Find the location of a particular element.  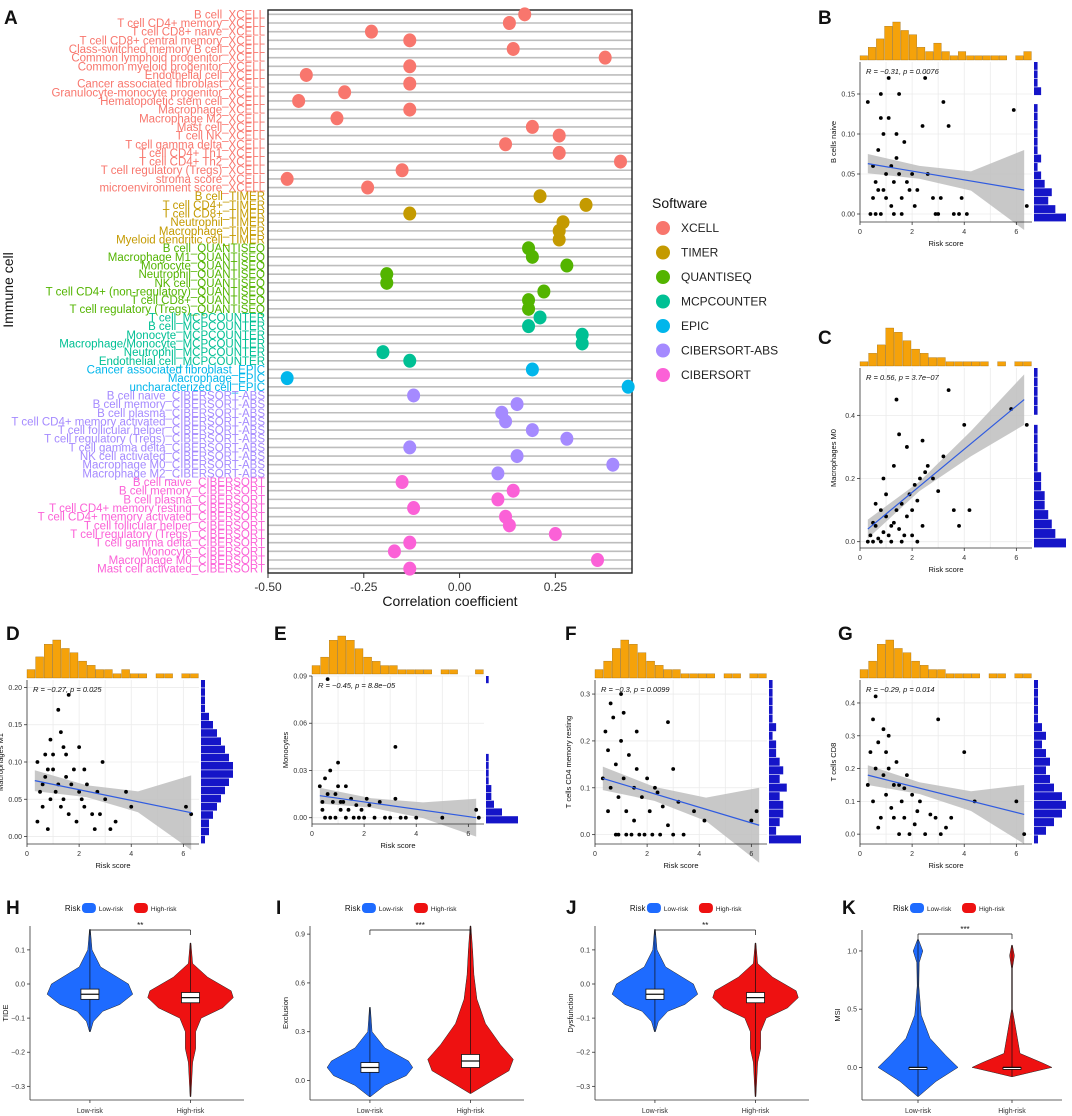

row-label: B cell plasma_CIBERSORT is located at coordinates (194, 500).